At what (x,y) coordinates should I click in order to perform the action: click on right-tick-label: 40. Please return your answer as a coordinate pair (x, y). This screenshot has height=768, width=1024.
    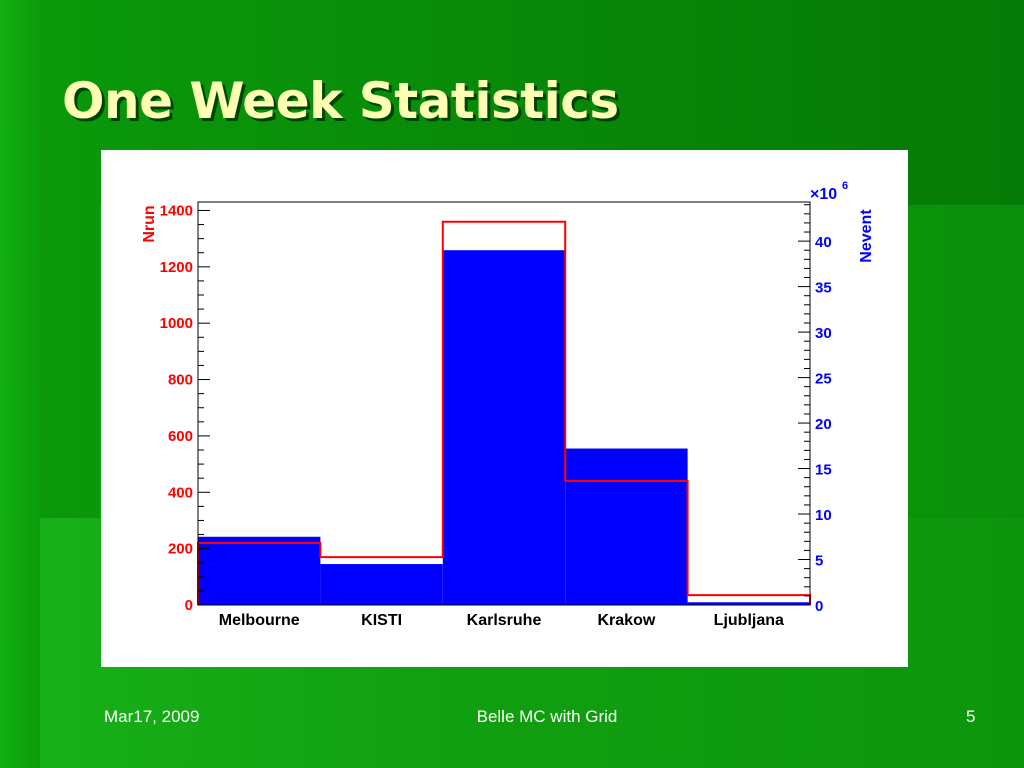
    Looking at the image, I should click on (823, 242).